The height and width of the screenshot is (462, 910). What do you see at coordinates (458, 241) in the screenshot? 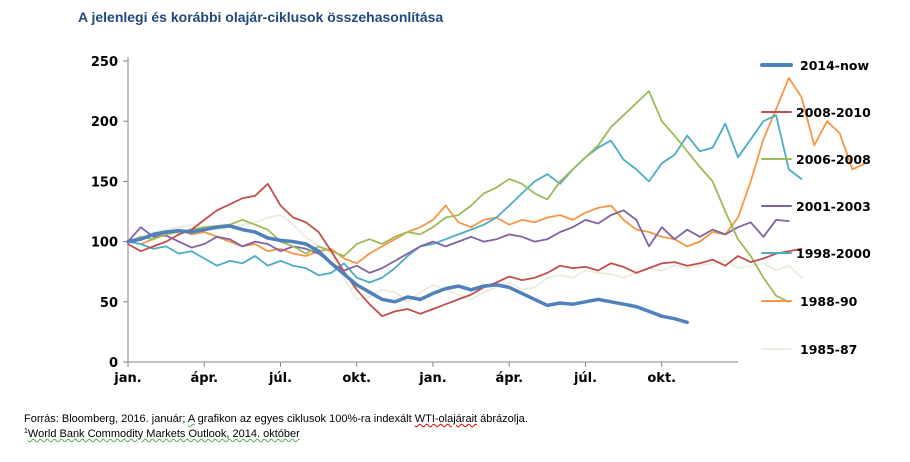
I see `series-line-2001-2003` at bounding box center [458, 241].